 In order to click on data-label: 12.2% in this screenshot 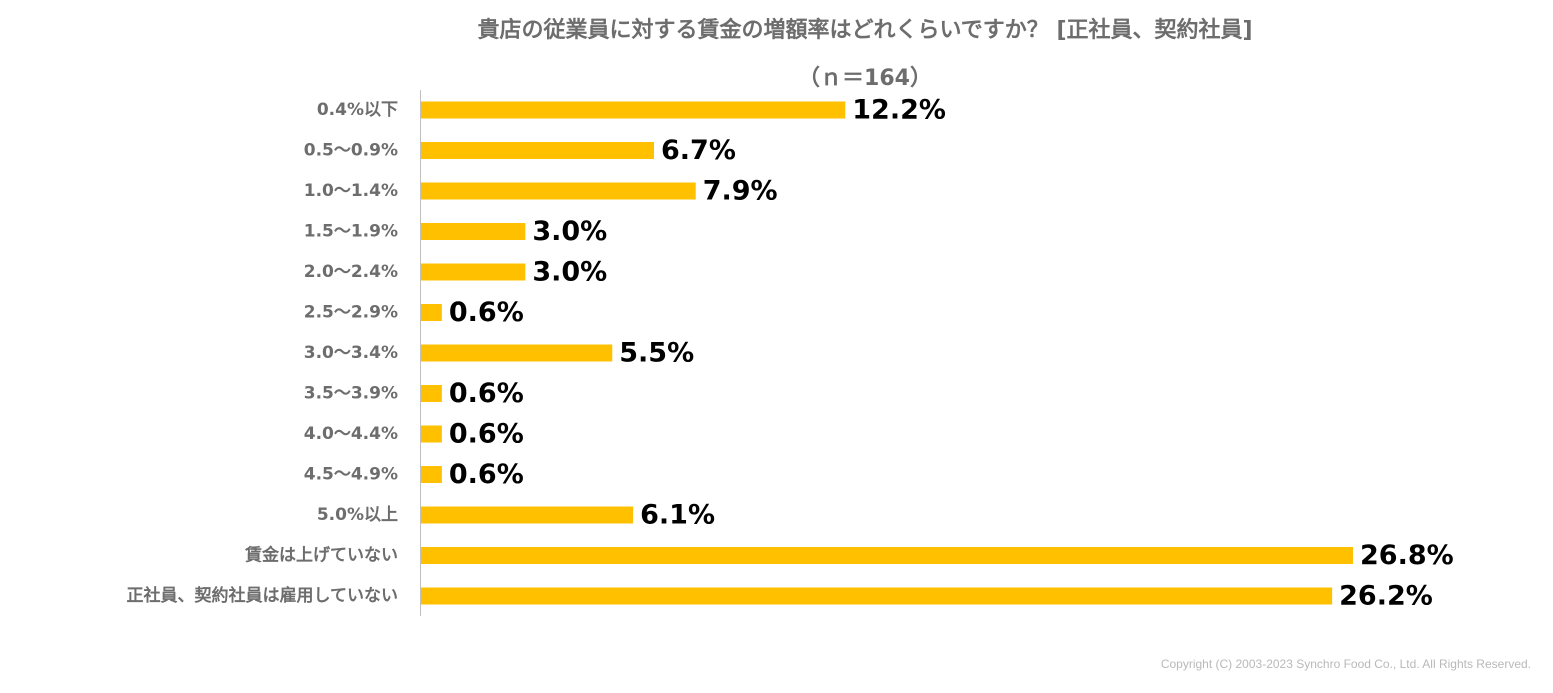, I will do `click(899, 110)`.